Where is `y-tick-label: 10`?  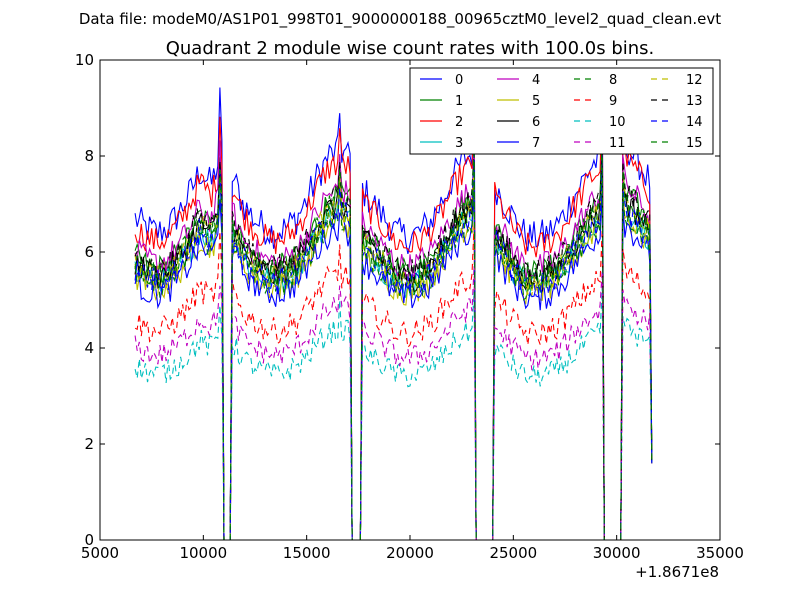 y-tick-label: 10 is located at coordinates (84, 60).